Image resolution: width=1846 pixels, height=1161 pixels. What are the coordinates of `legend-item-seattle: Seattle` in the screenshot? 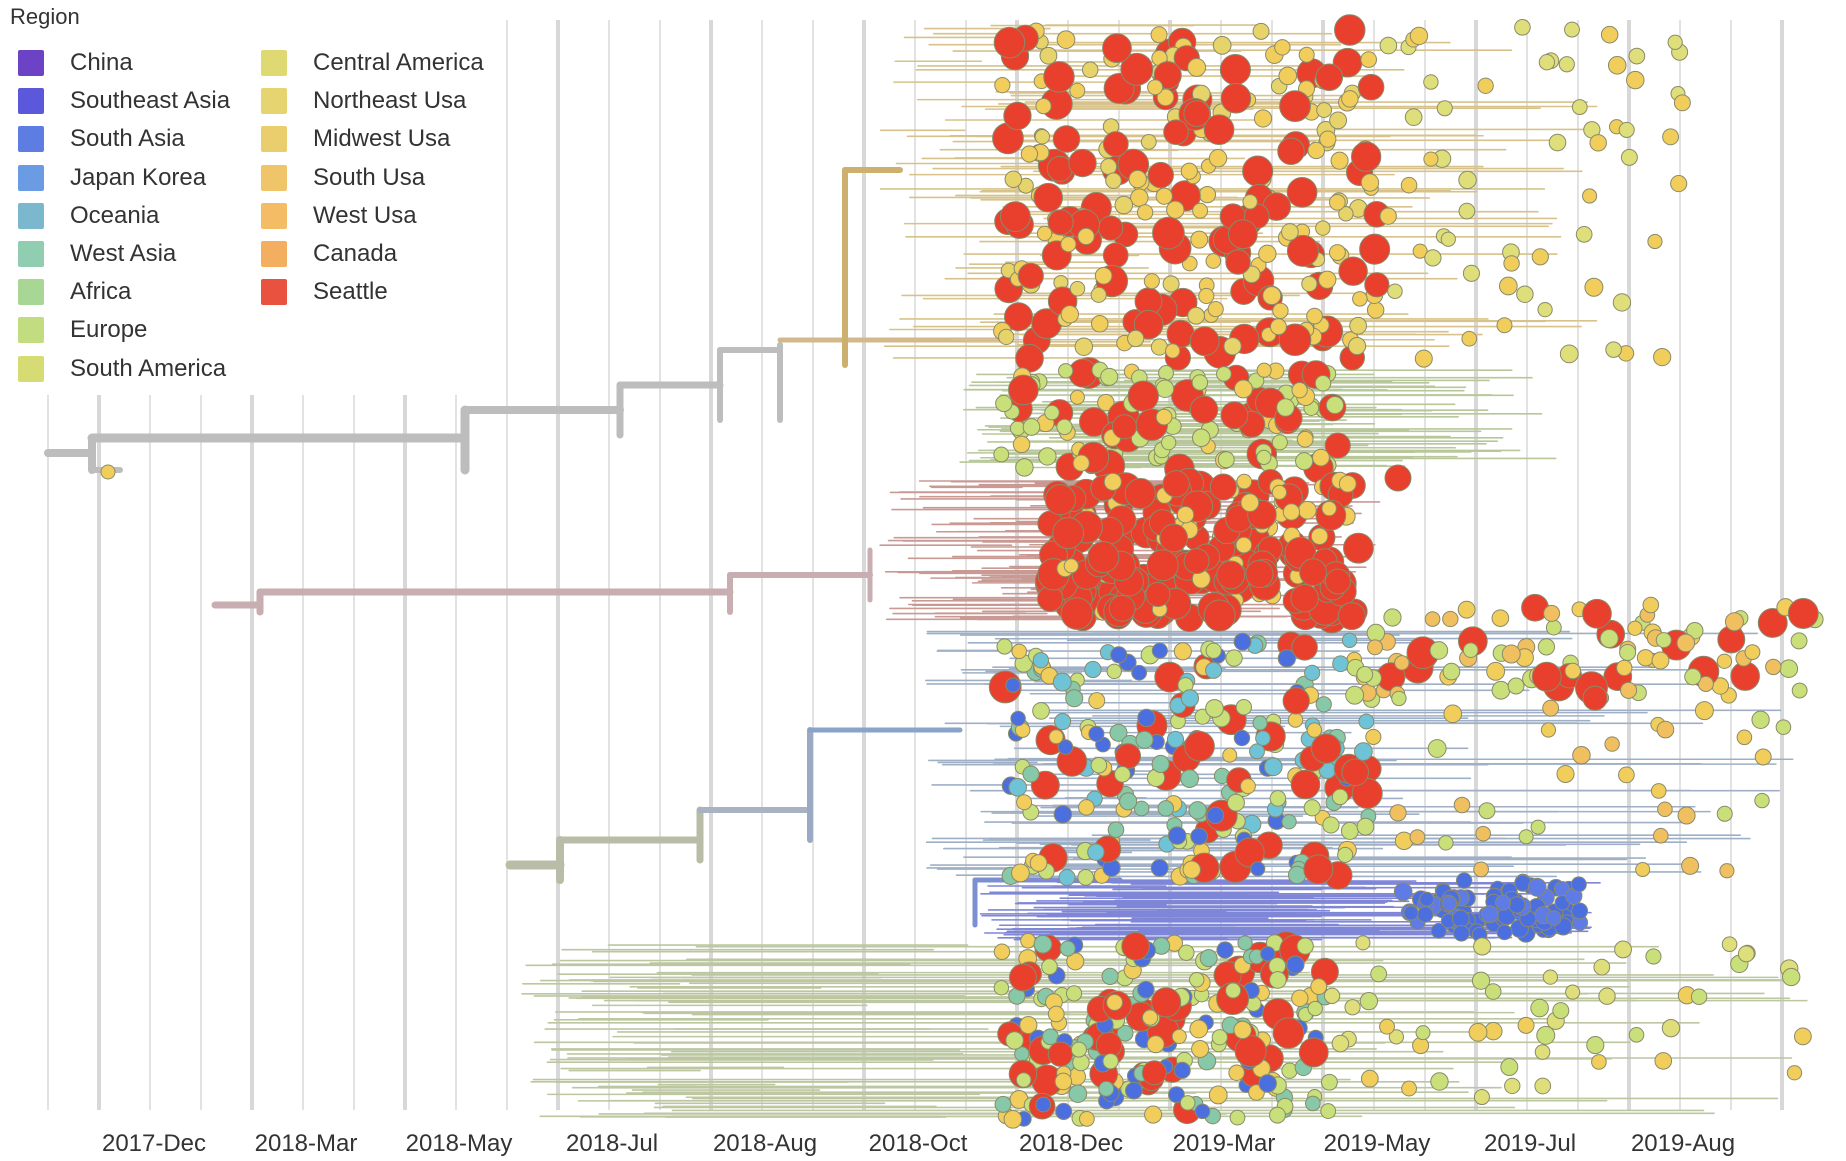 It's located at (372, 292).